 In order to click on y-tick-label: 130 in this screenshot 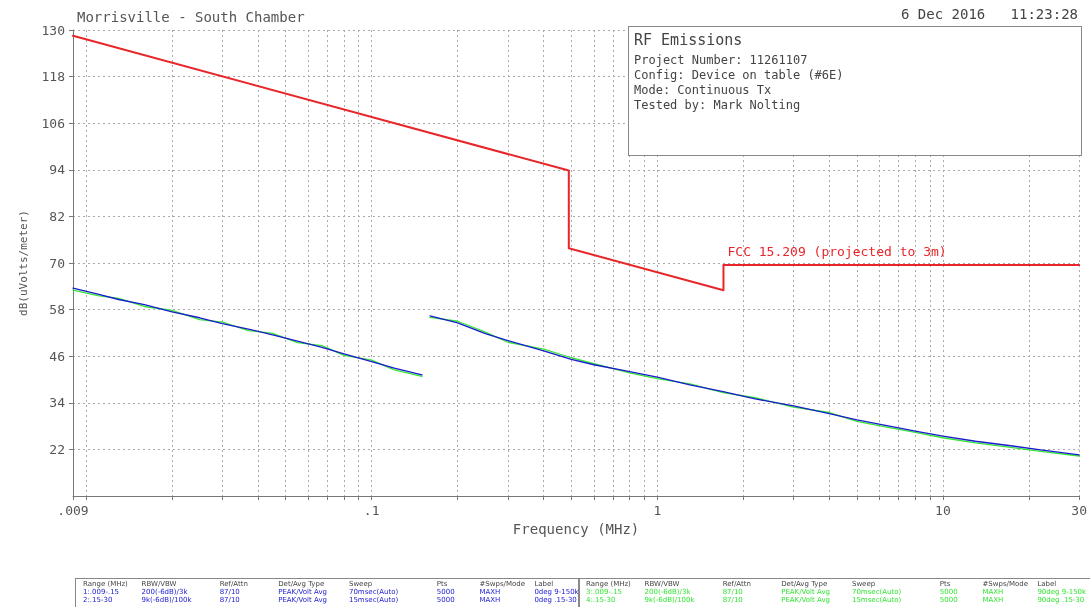, I will do `click(53, 30)`.